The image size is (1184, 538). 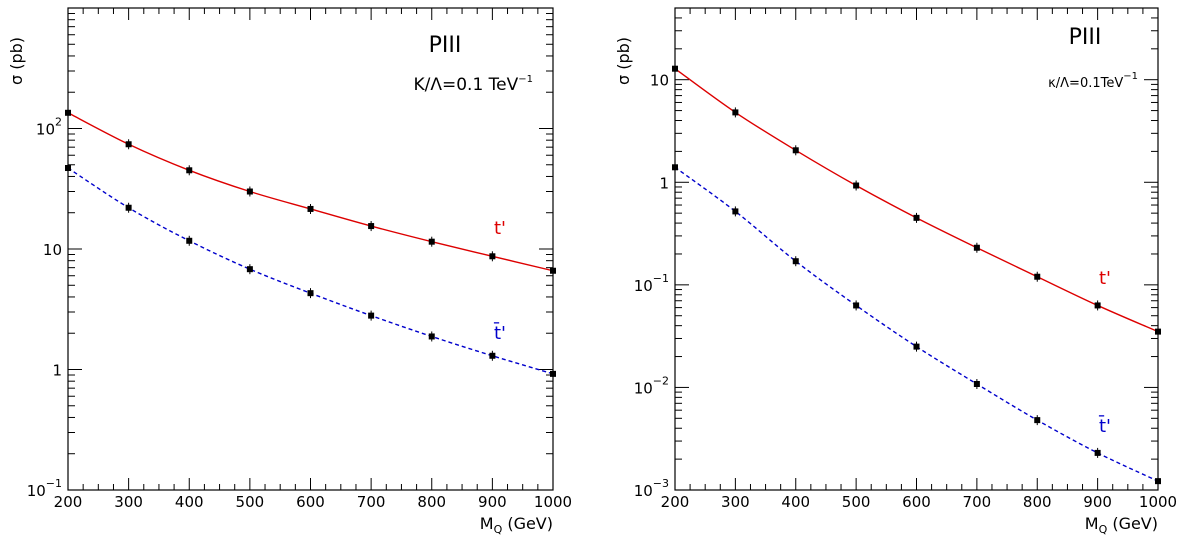 I want to click on series-t-prime: t', so click(x=310, y=191).